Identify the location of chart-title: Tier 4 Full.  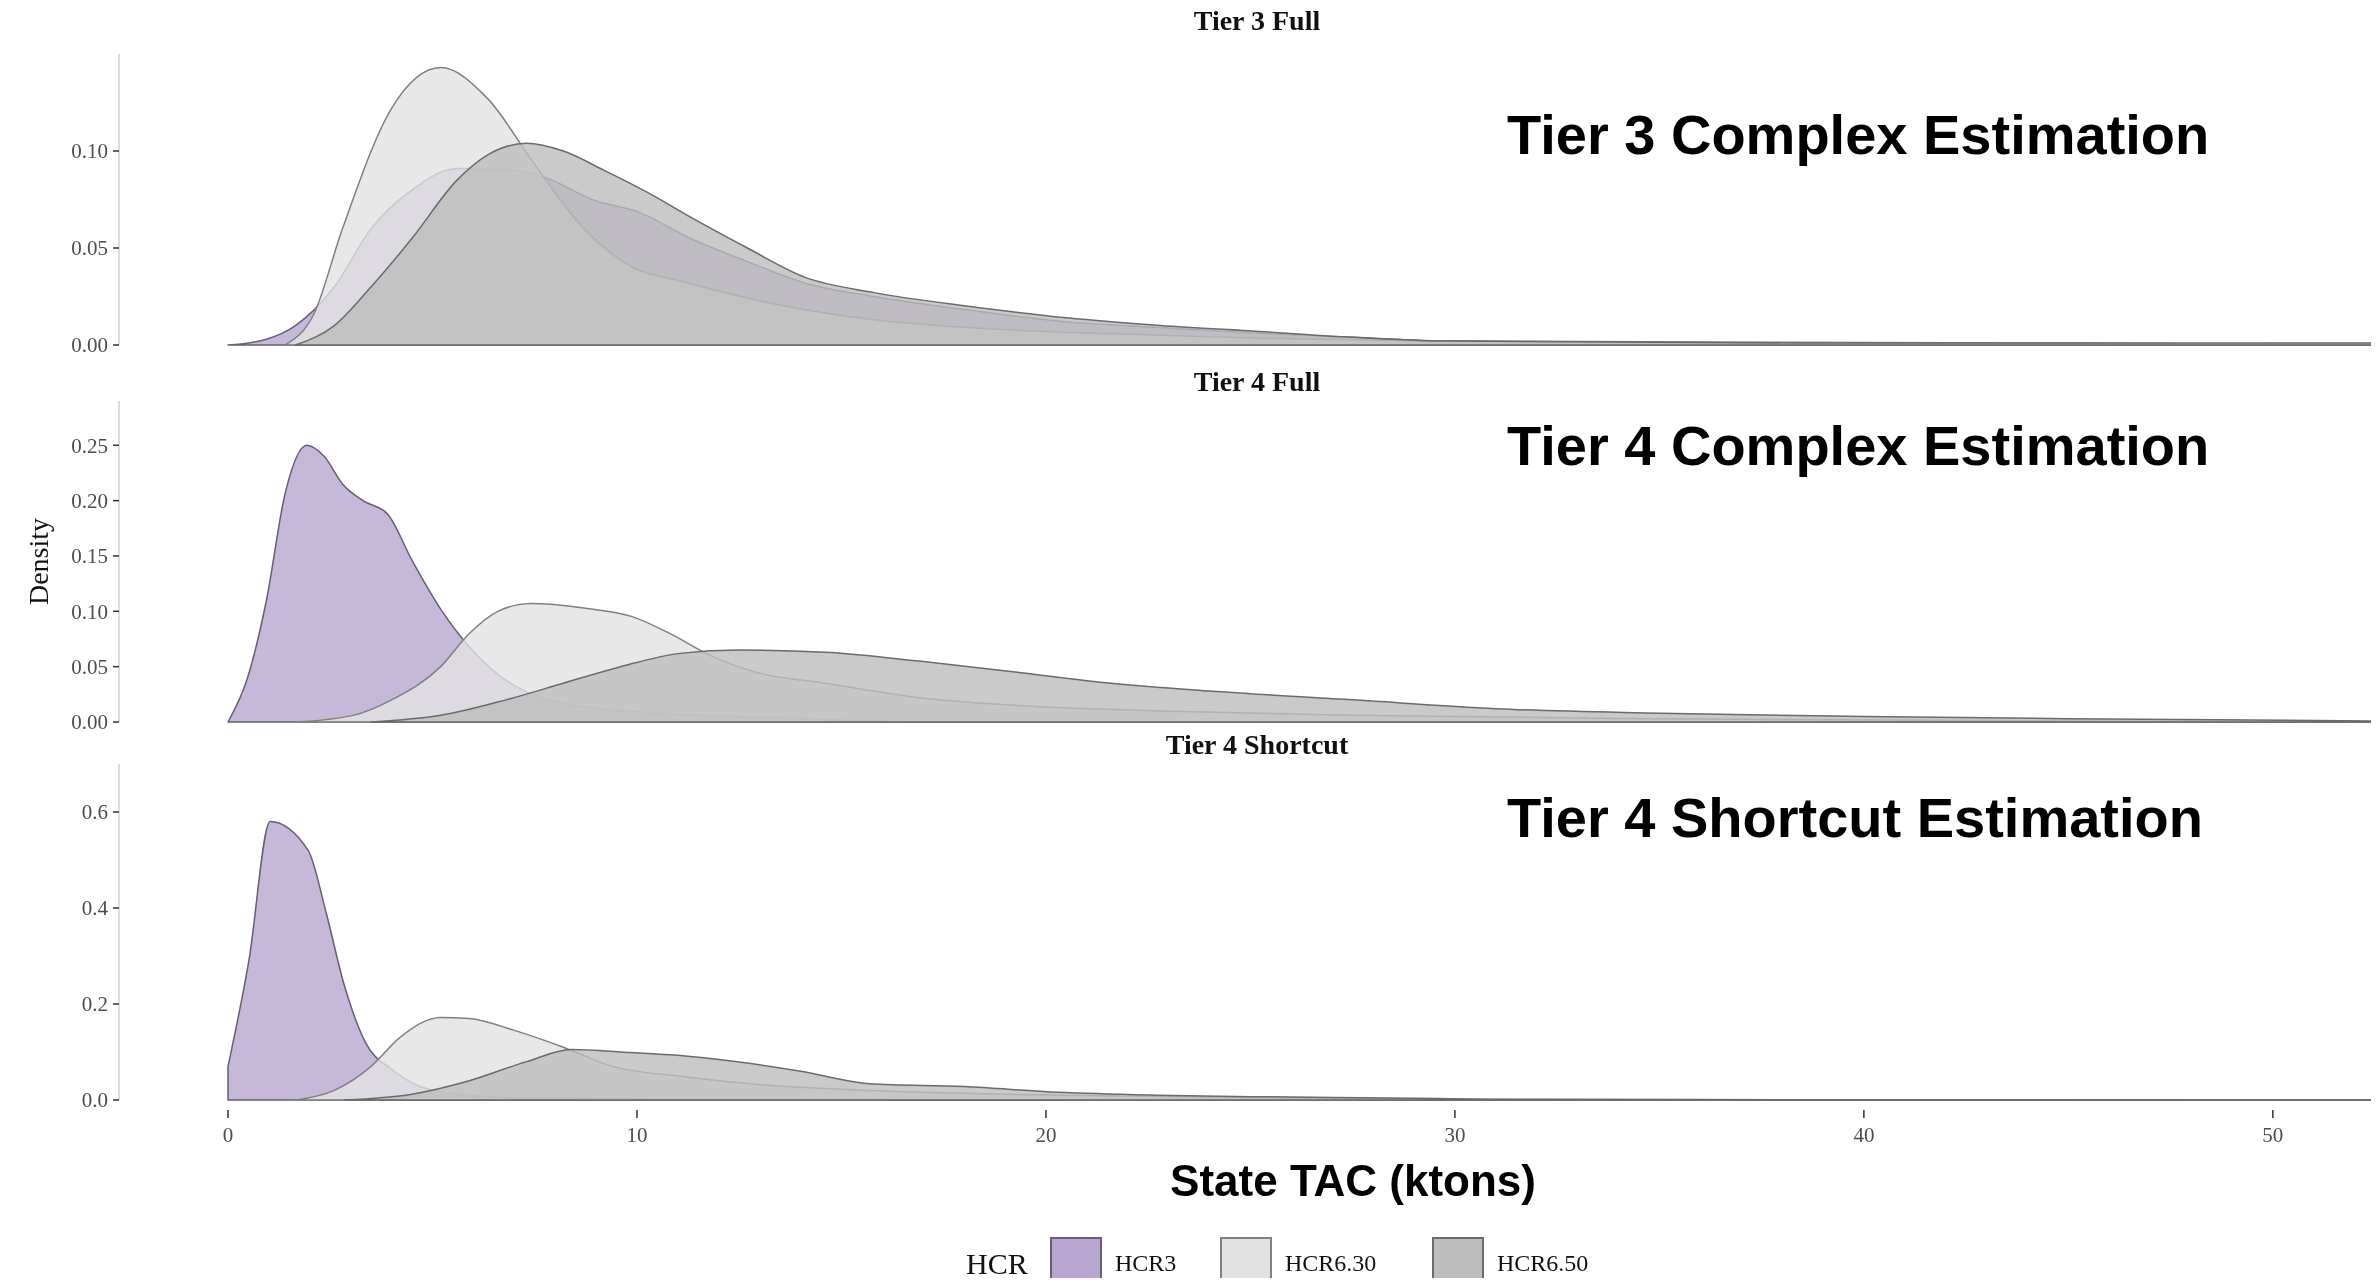
(1257, 381).